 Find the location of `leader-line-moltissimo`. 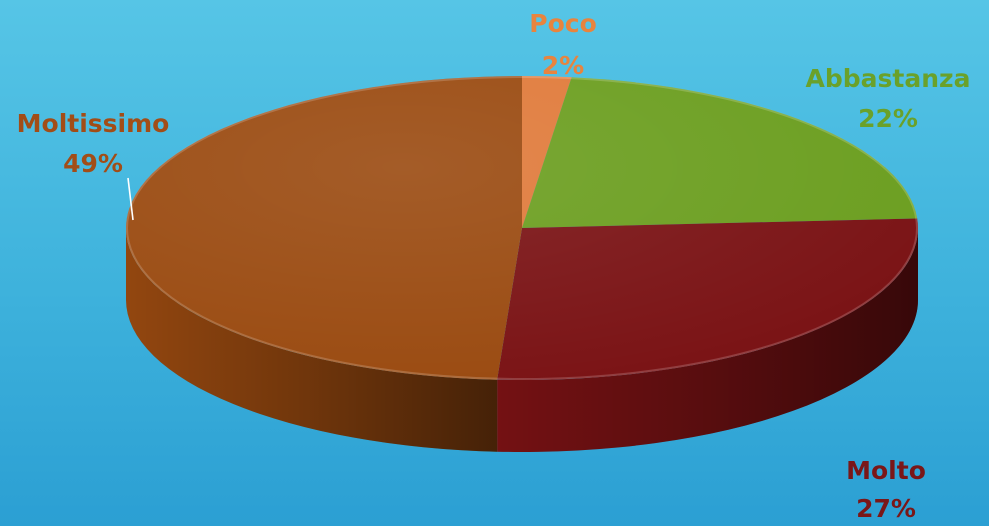

leader-line-moltissimo is located at coordinates (130, 199).